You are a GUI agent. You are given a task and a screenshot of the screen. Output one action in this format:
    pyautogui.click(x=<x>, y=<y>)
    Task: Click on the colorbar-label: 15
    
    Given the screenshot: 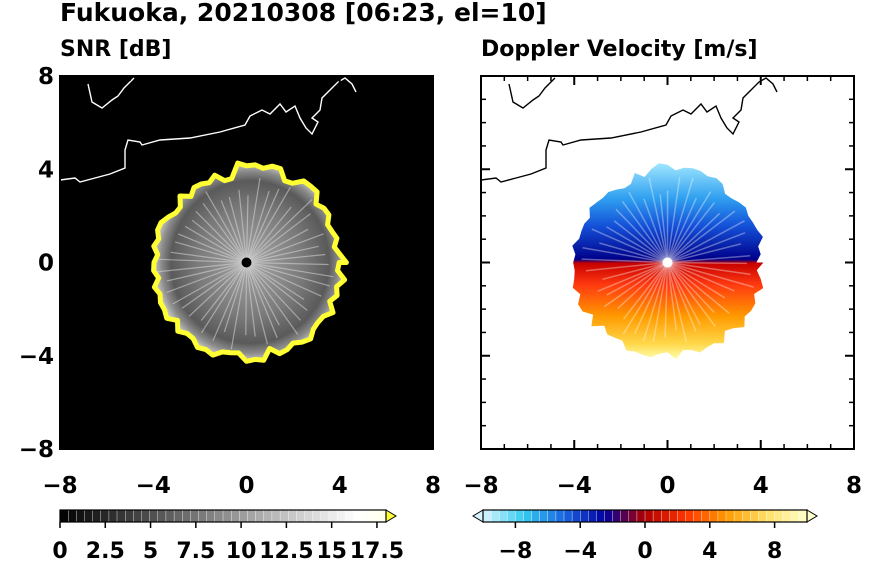 What is the action you would take?
    pyautogui.click(x=331, y=551)
    